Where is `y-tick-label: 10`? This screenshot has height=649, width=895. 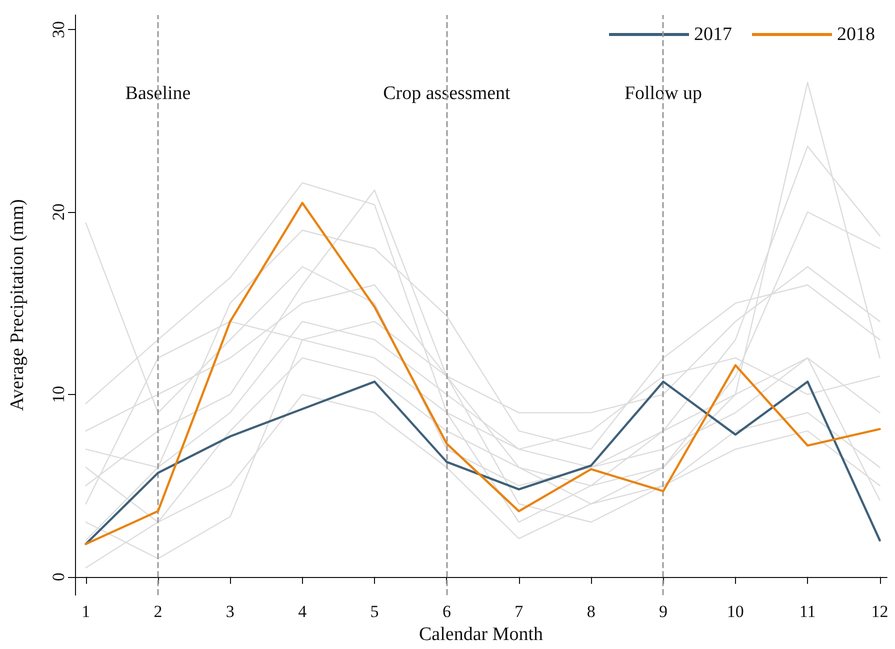 y-tick-label: 10 is located at coordinates (58, 394).